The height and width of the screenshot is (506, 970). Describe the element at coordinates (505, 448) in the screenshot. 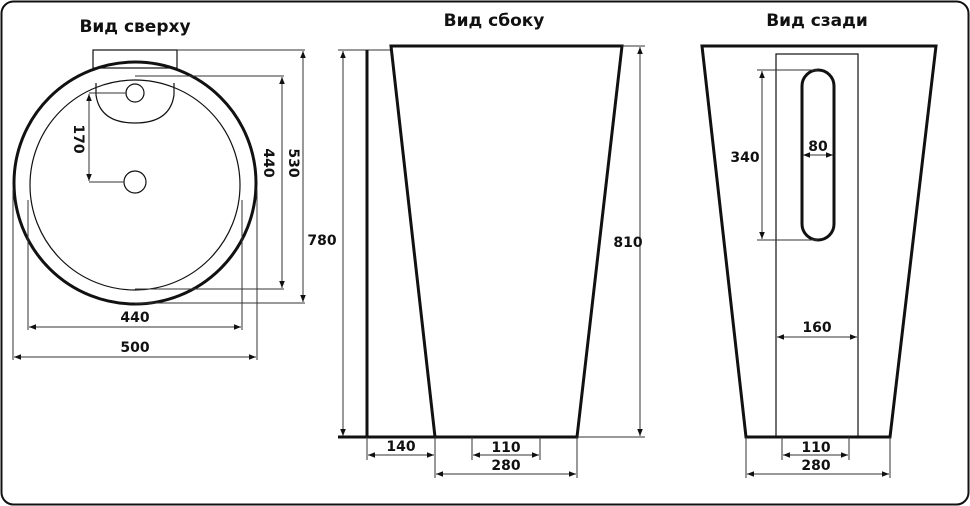

I see `dim-side-base-inner: 110` at that location.